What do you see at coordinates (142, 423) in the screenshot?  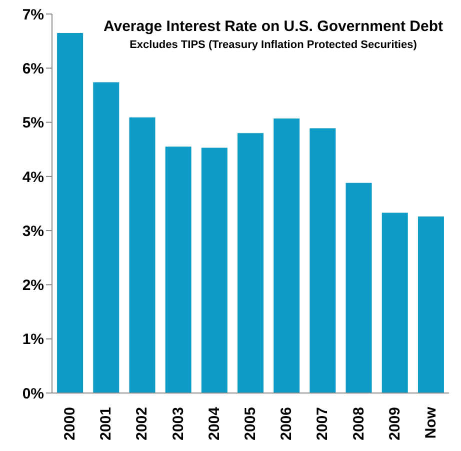 I see `x-tick-label: 2002` at bounding box center [142, 423].